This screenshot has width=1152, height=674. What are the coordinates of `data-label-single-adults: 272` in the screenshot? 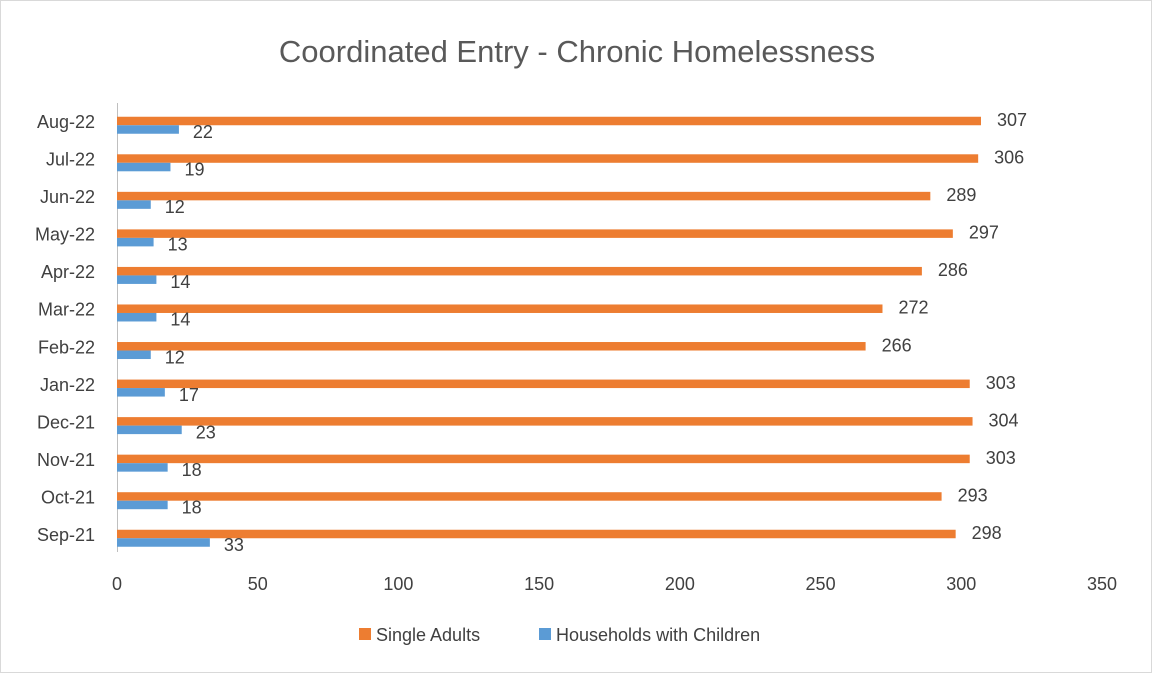 It's located at (913, 308).